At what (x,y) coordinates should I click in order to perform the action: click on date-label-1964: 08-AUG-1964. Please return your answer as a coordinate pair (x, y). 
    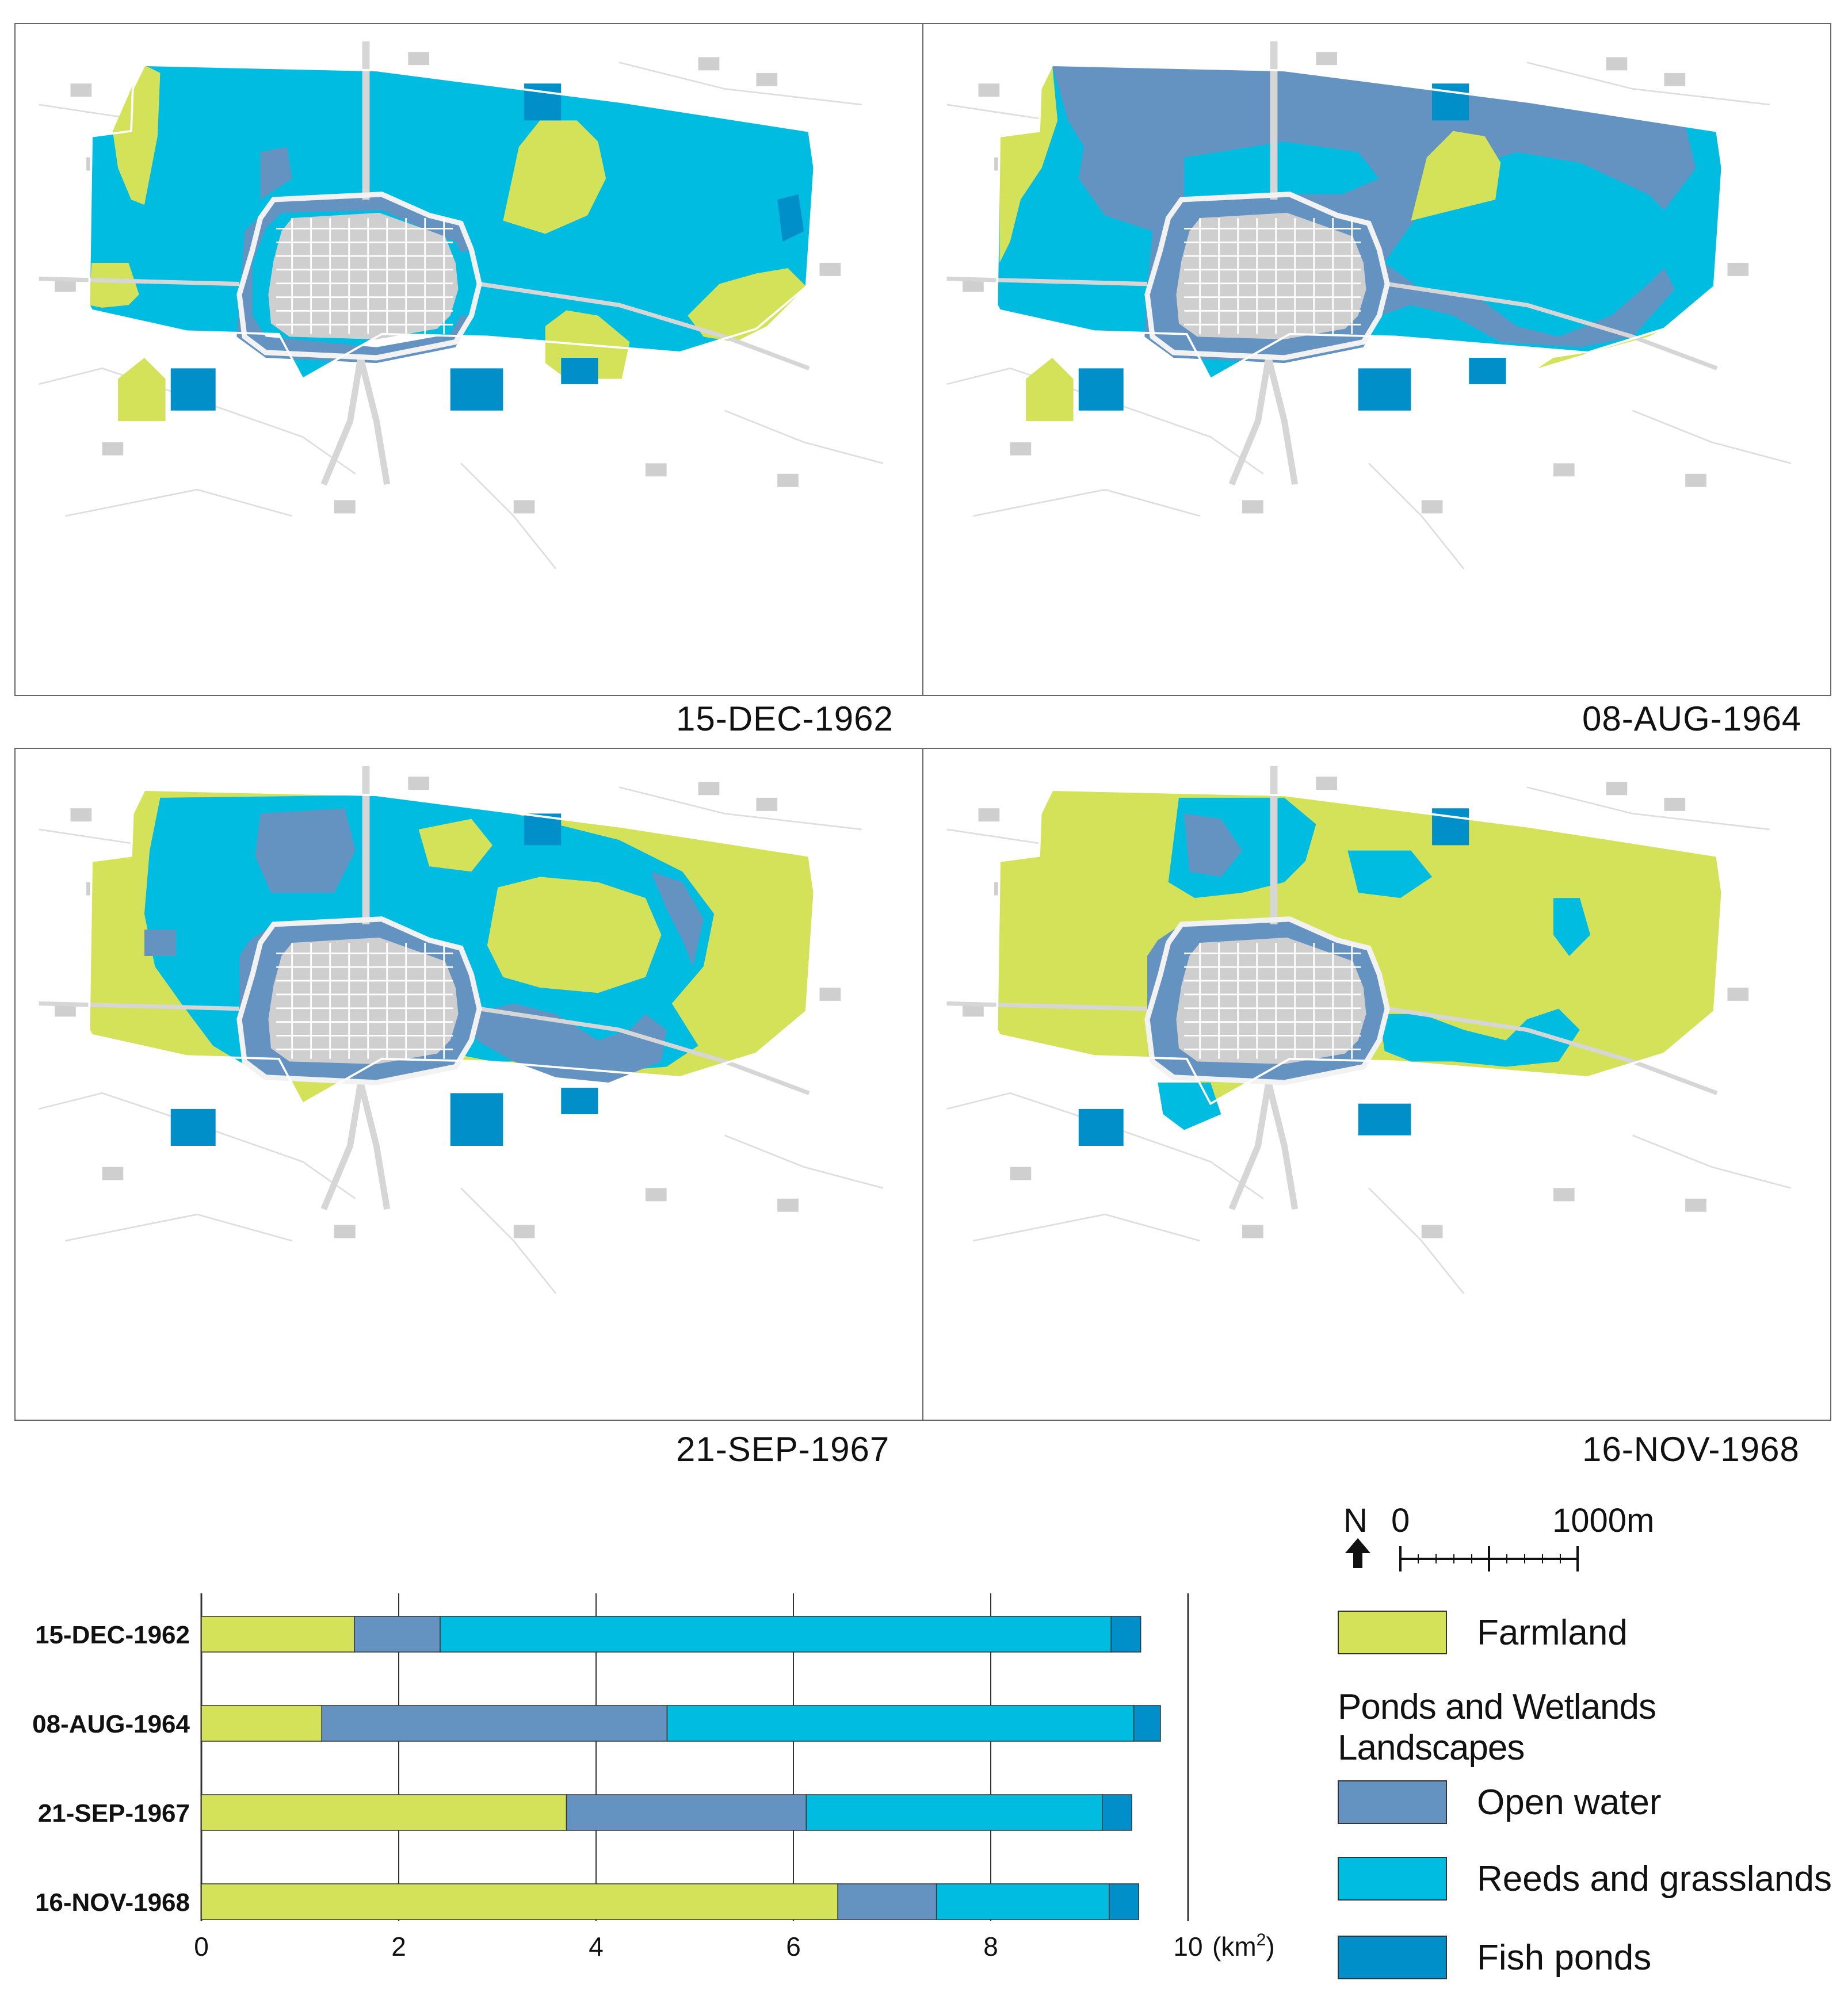
    Looking at the image, I should click on (1692, 718).